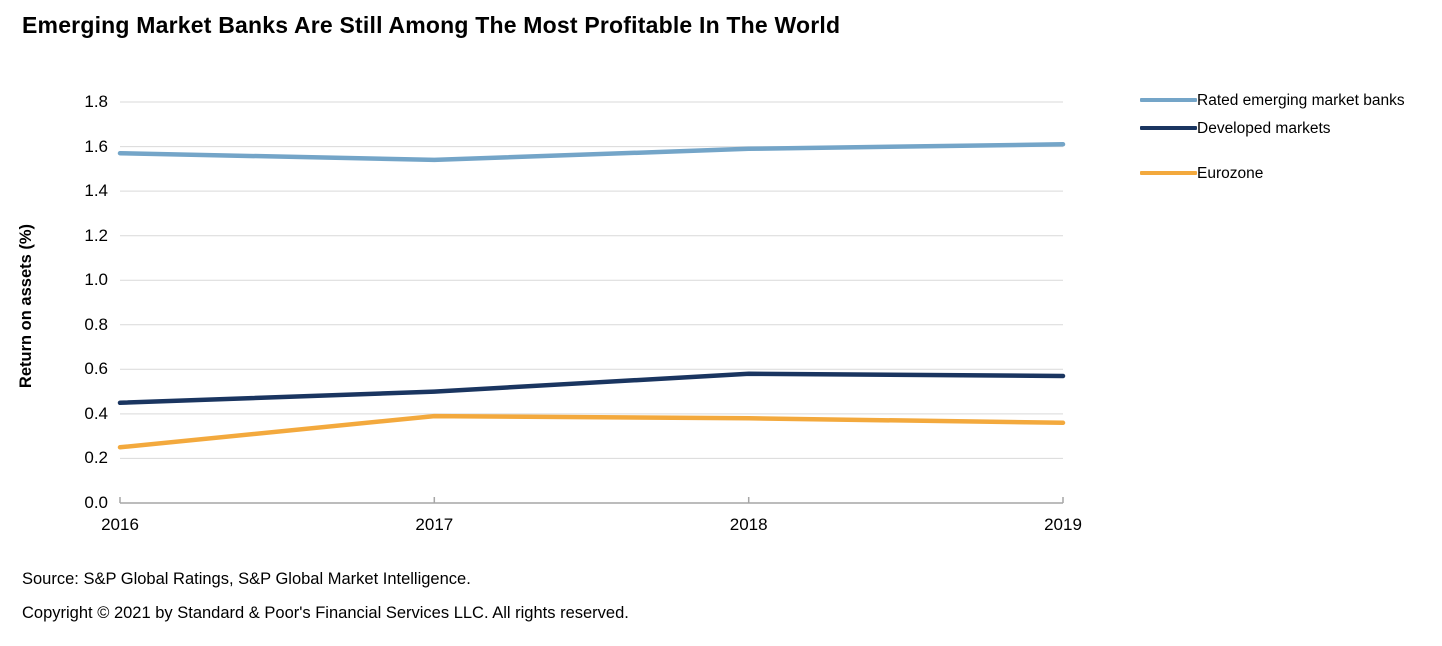 The width and height of the screenshot is (1442, 646). Describe the element at coordinates (96, 280) in the screenshot. I see `y-tick-label: 1.0` at that location.